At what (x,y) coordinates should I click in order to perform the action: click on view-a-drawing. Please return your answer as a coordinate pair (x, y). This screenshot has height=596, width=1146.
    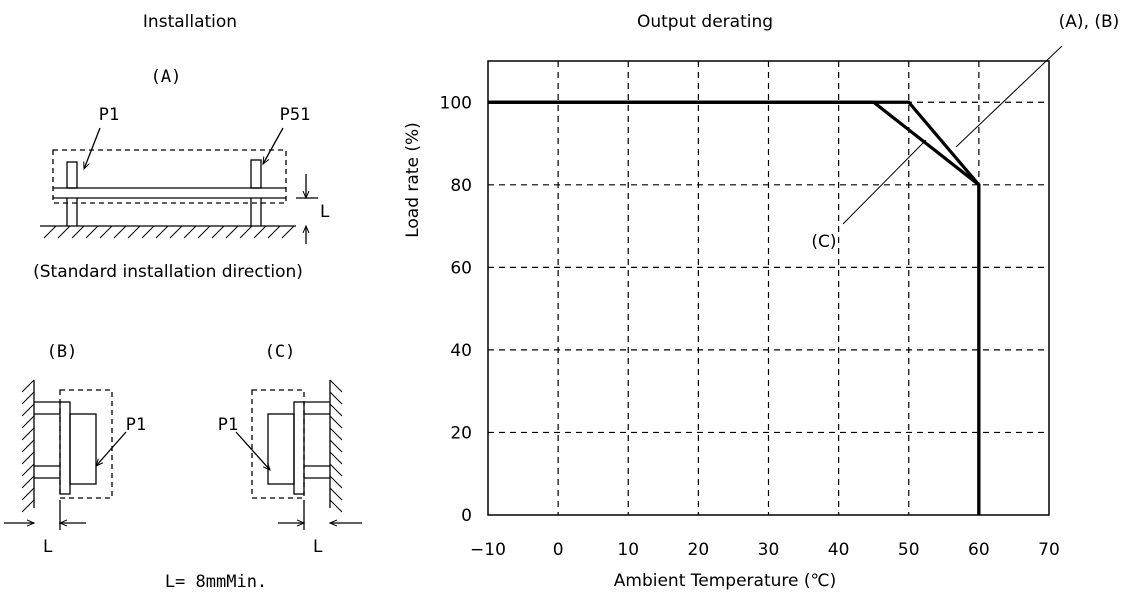
    Looking at the image, I should click on (179, 185).